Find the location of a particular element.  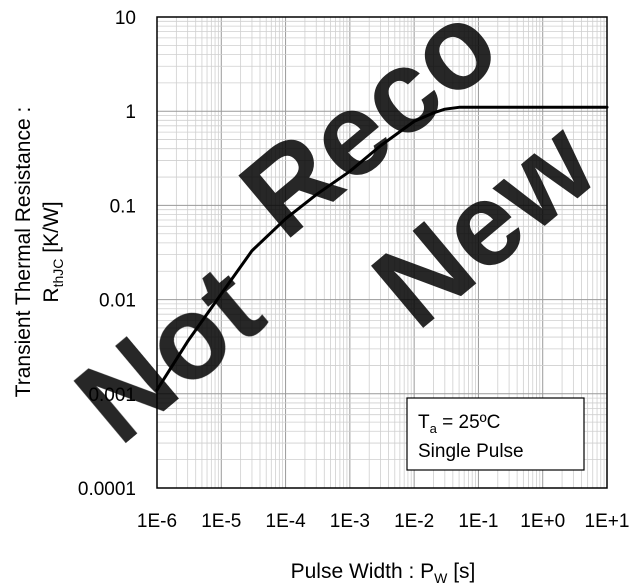

annotation-box: Ta = 25ºC Single Pulse is located at coordinates (495, 434).